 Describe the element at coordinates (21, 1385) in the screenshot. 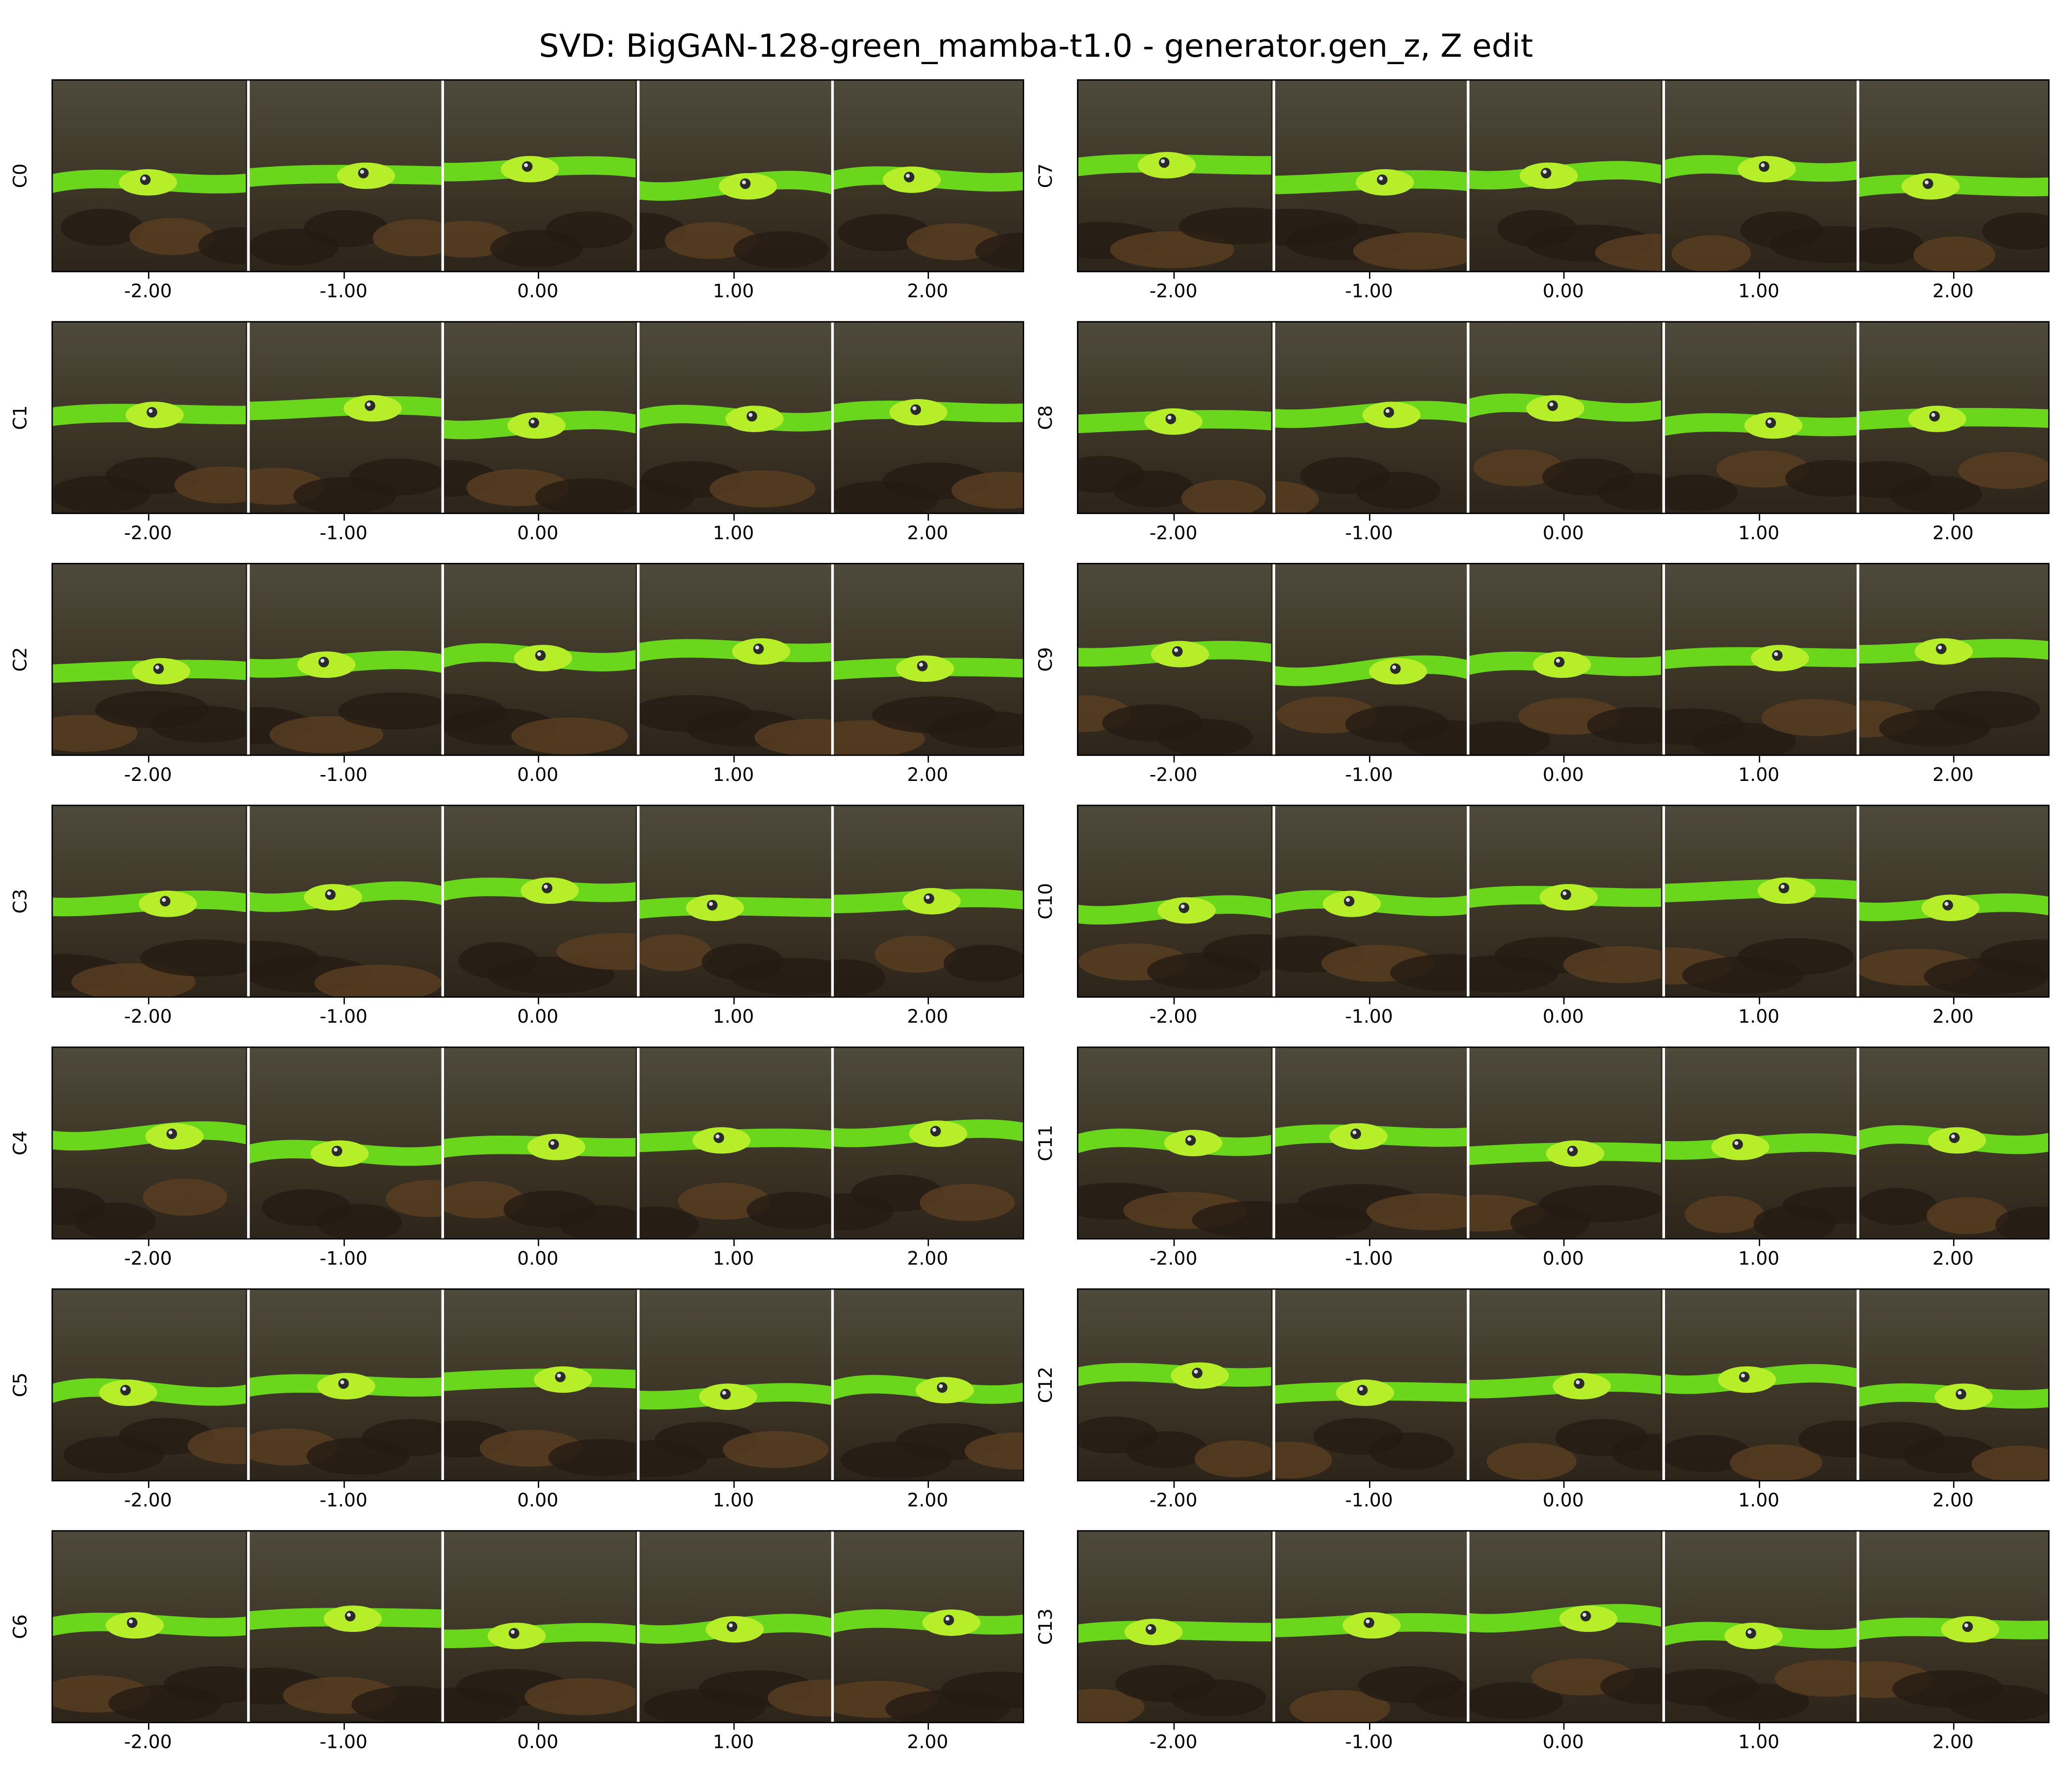

I see `panel-label: C5` at that location.